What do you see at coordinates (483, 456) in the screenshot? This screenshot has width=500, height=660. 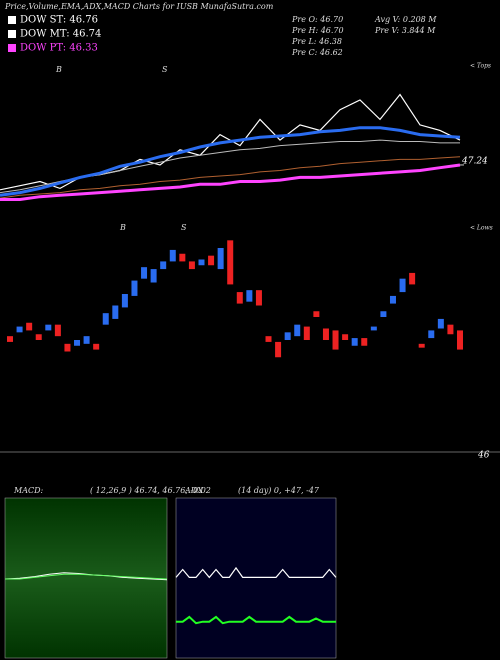 I see `y-tick-label: 46` at bounding box center [483, 456].